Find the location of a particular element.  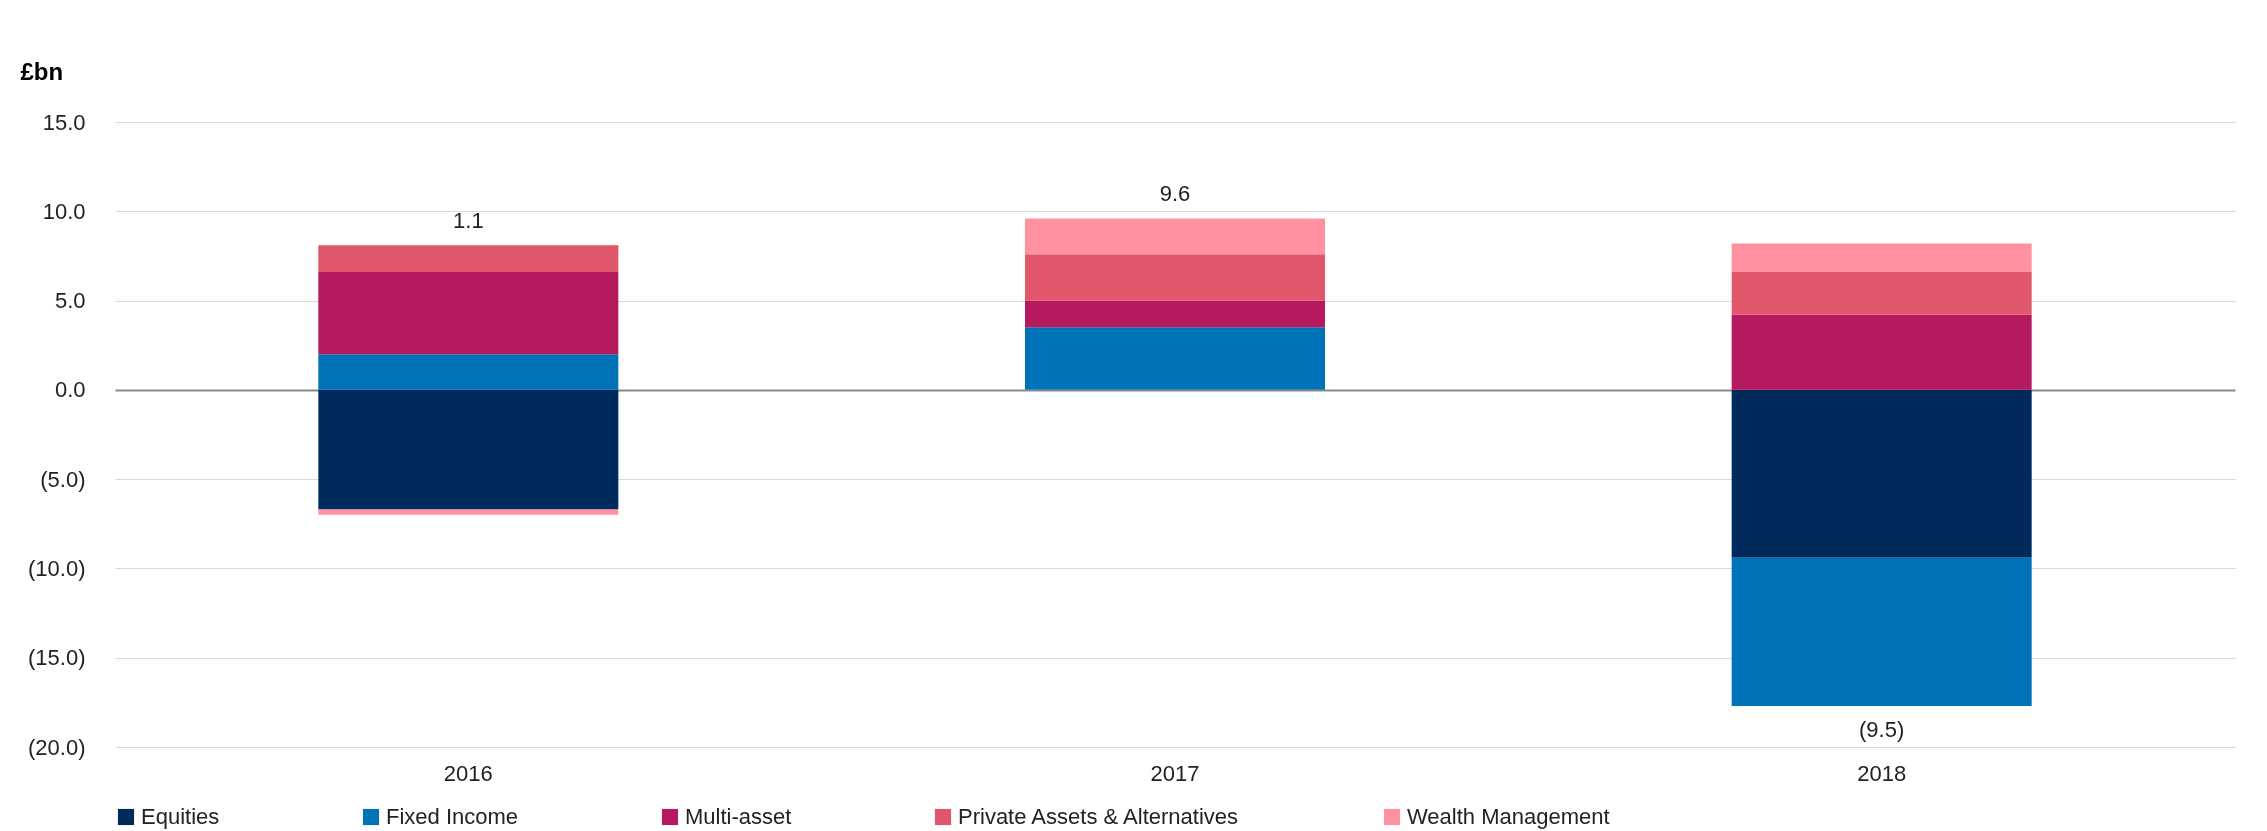

x-tick-label: 2018 is located at coordinates (1882, 773).